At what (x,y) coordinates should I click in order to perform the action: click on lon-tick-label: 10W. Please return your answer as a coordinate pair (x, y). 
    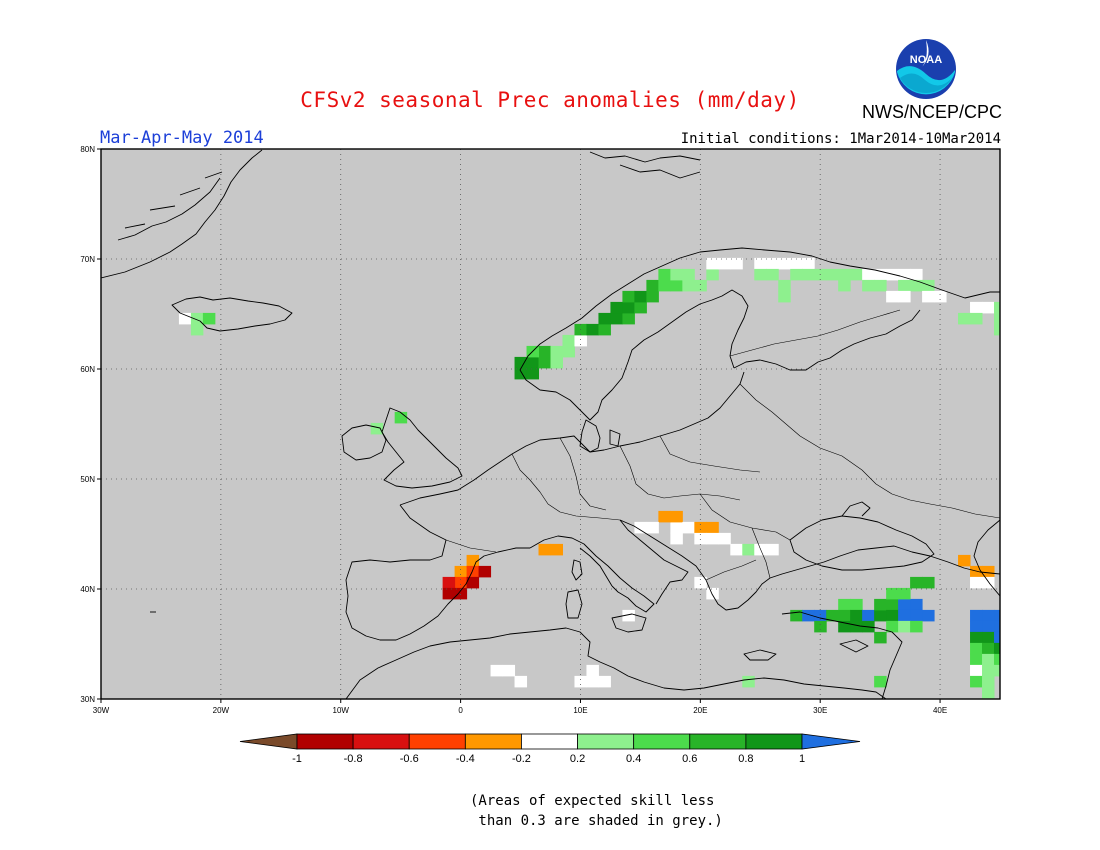
    Looking at the image, I should click on (341, 710).